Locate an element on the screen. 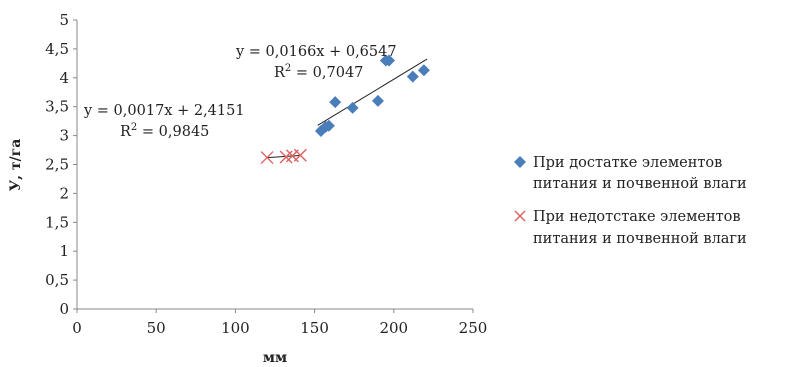 The height and width of the screenshot is (367, 785). x-tick-label: 250 is located at coordinates (473, 328).